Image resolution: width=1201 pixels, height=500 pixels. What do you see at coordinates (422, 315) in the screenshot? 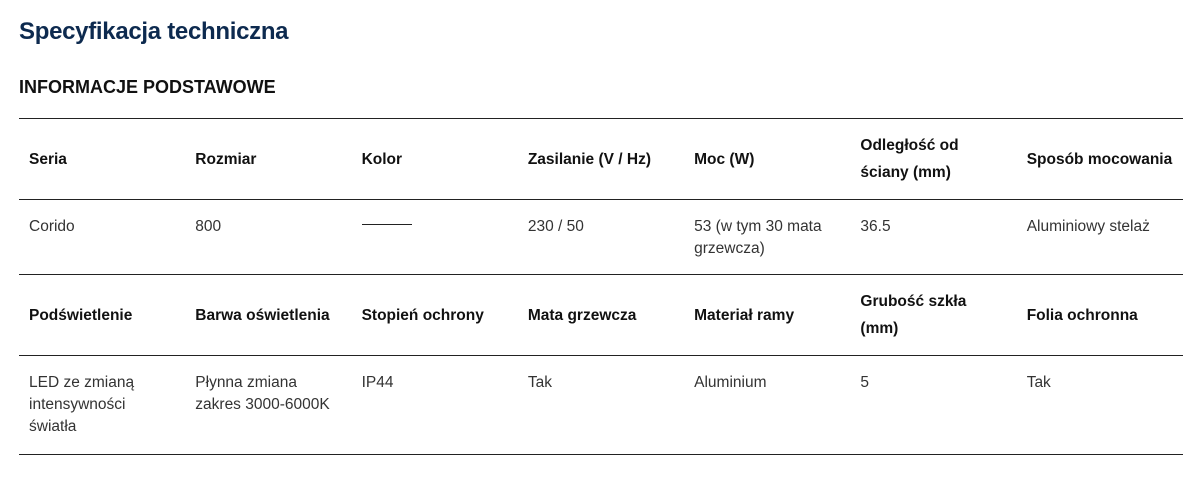
I see `header-stopien-ochrony: Stopień ochrony` at bounding box center [422, 315].